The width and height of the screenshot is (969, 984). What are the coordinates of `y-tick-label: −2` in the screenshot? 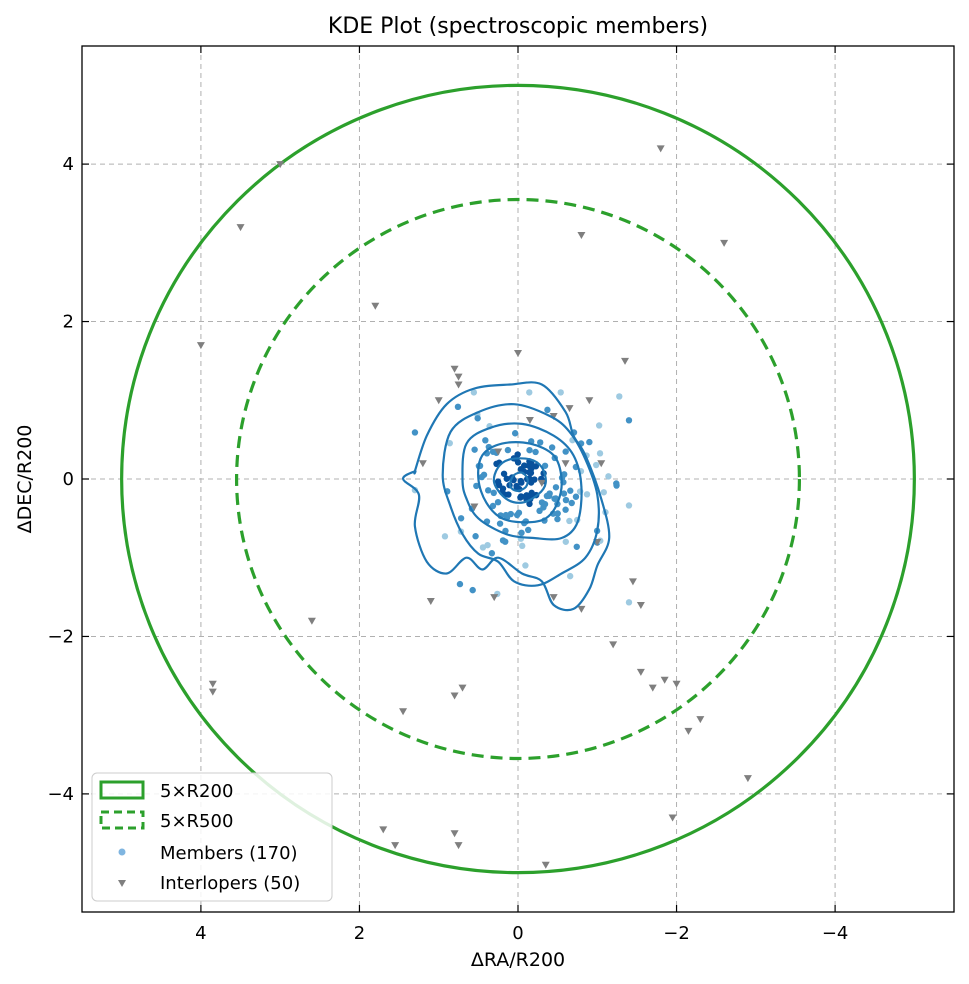 It's located at (60, 636).